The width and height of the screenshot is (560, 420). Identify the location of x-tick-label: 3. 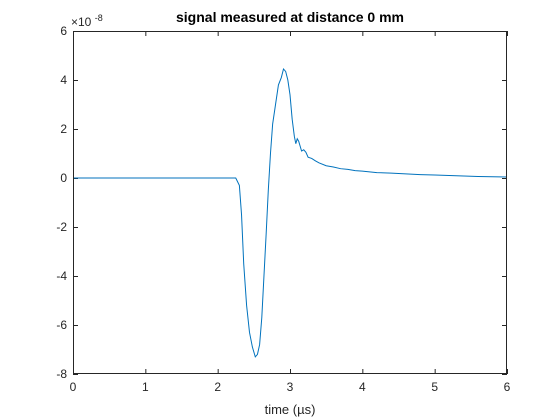
(290, 387).